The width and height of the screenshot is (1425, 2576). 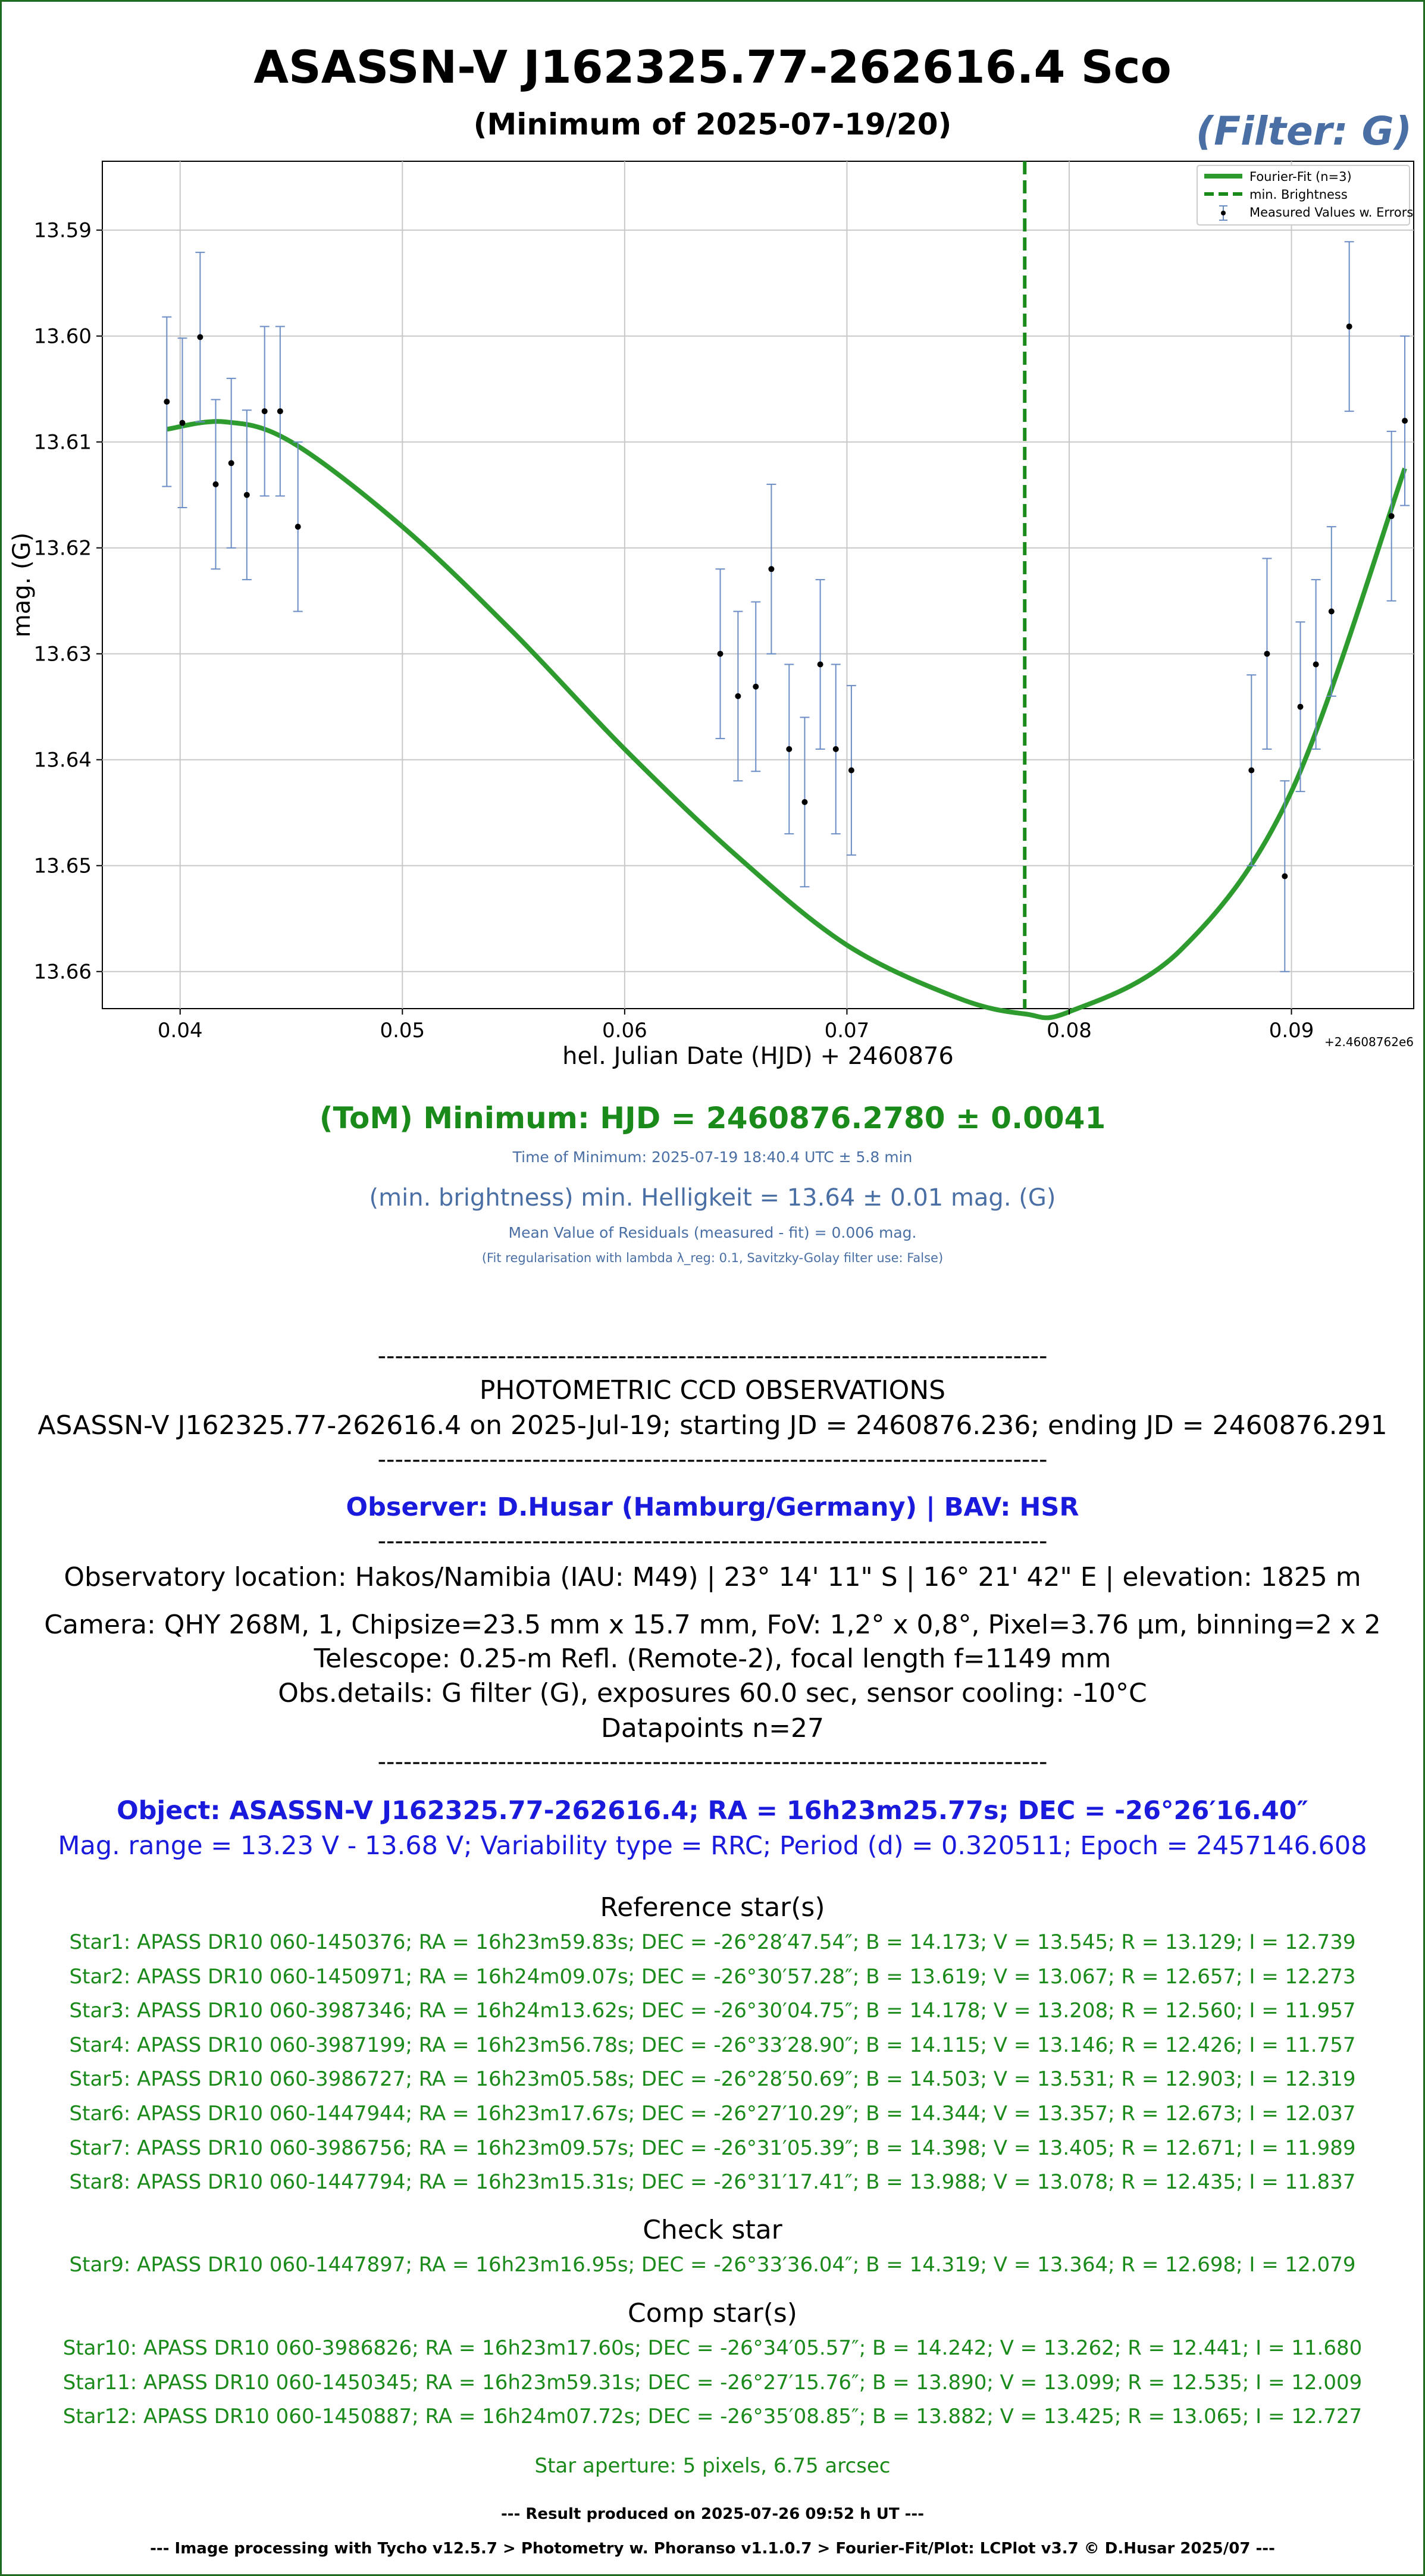 What do you see at coordinates (847, 1031) in the screenshot?
I see `x-tick-label: 0.07` at bounding box center [847, 1031].